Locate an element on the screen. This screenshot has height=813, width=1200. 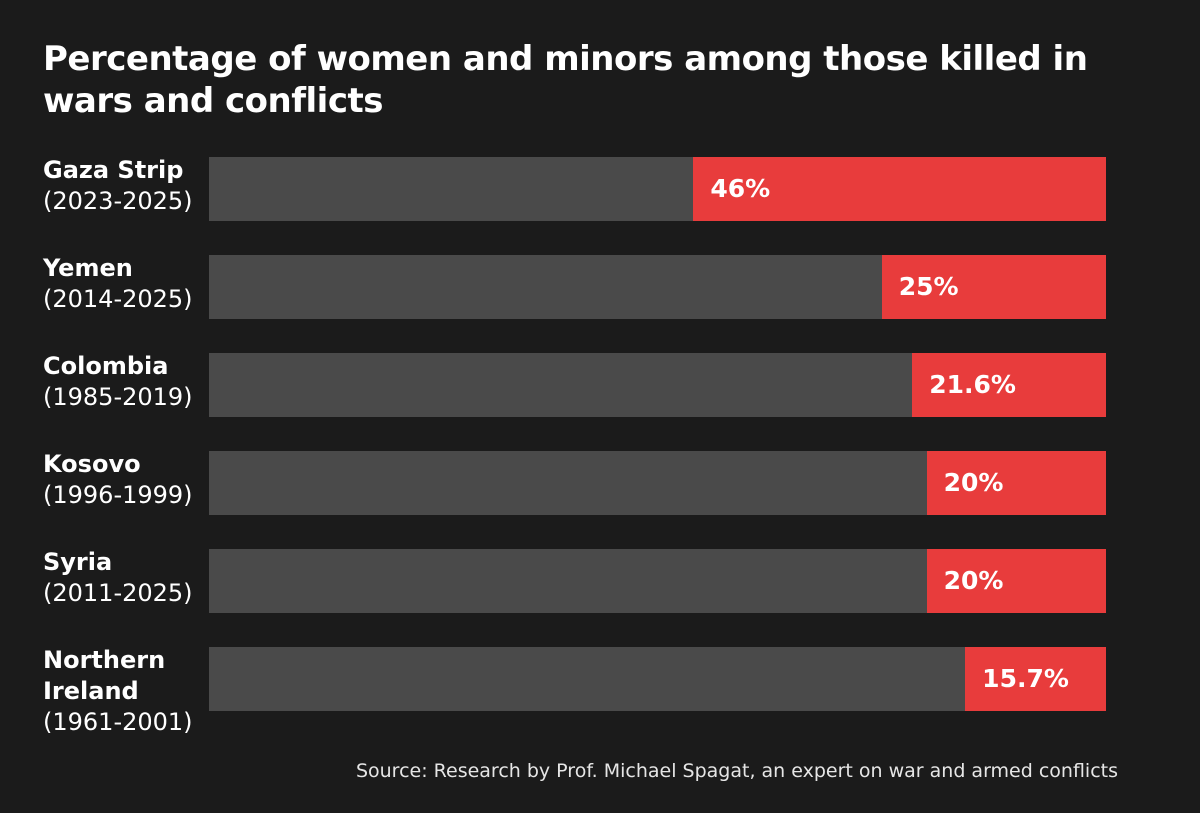
bar-track: 21.6% is located at coordinates (657, 385).